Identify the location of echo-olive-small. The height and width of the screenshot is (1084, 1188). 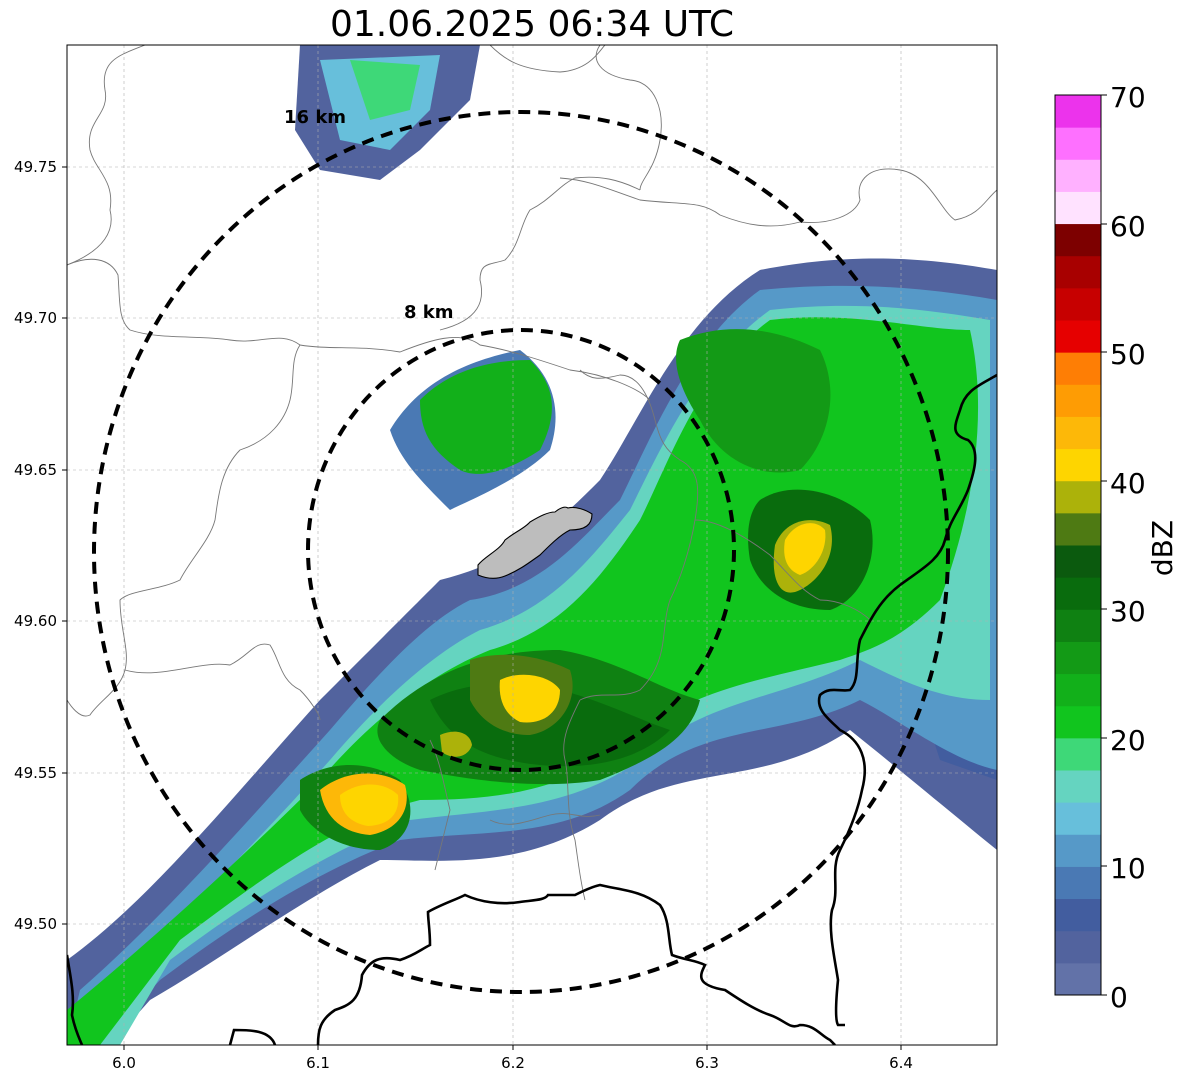
(456, 744).